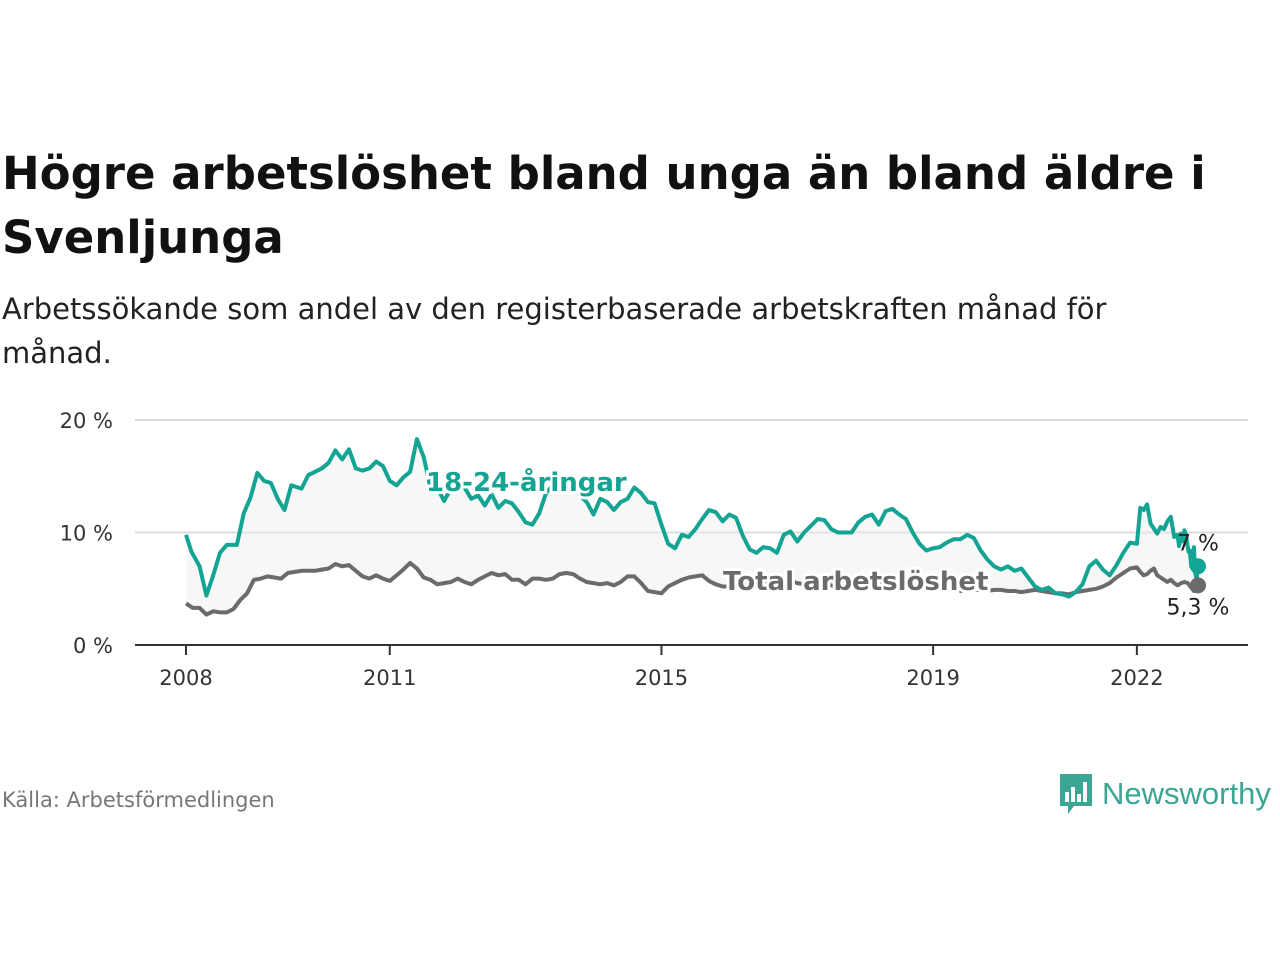  What do you see at coordinates (93, 646) in the screenshot?
I see `y-tick-label: 0 %` at bounding box center [93, 646].